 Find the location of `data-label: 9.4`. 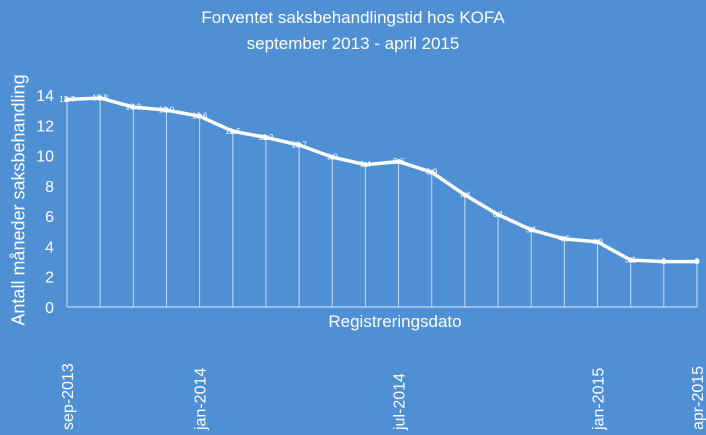

data-label: 9.4 is located at coordinates (366, 164).